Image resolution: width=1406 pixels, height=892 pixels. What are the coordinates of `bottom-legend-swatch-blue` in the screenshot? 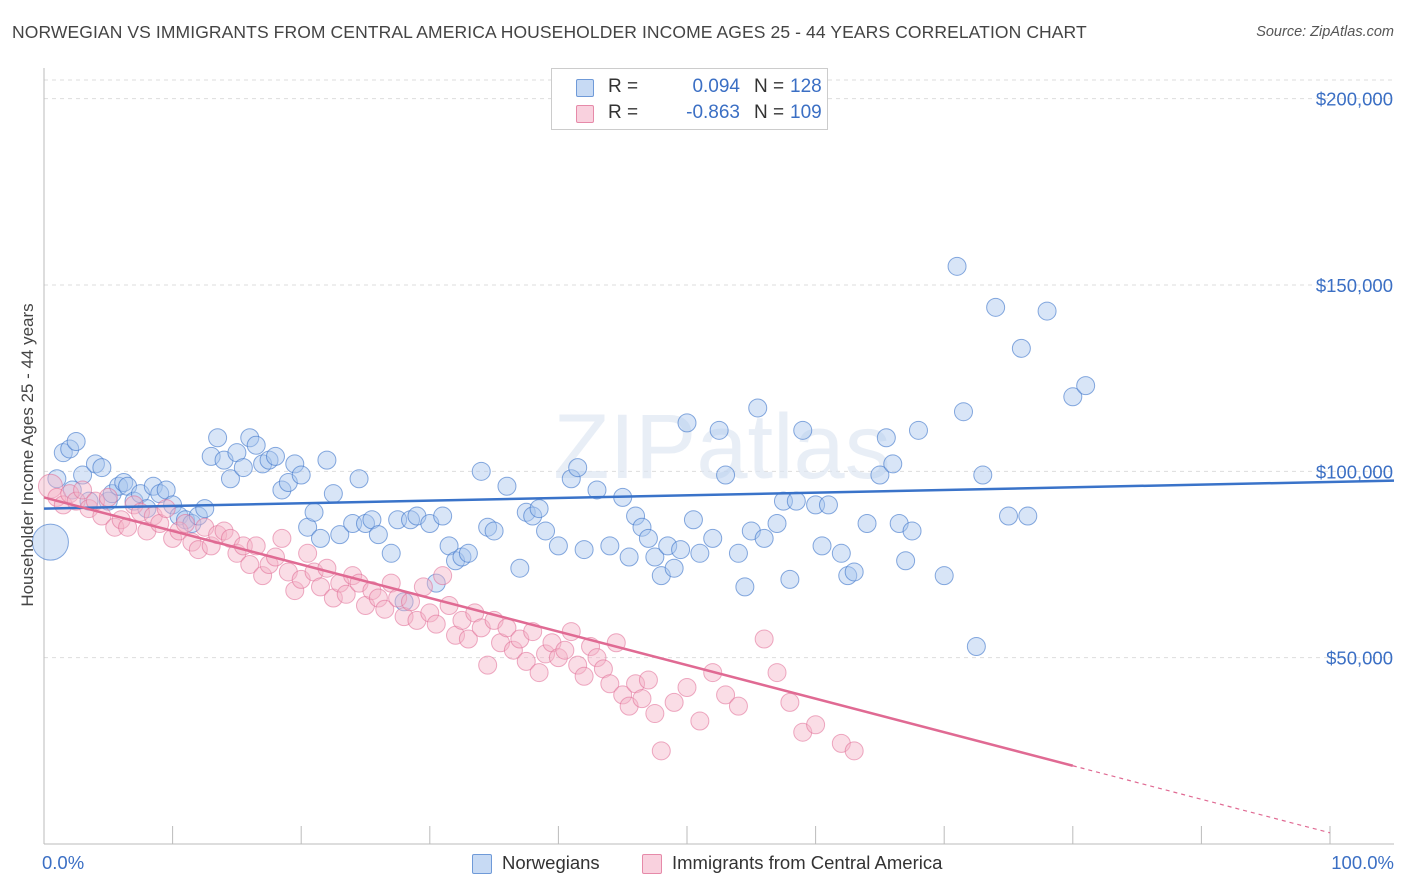 It's located at (482, 864).